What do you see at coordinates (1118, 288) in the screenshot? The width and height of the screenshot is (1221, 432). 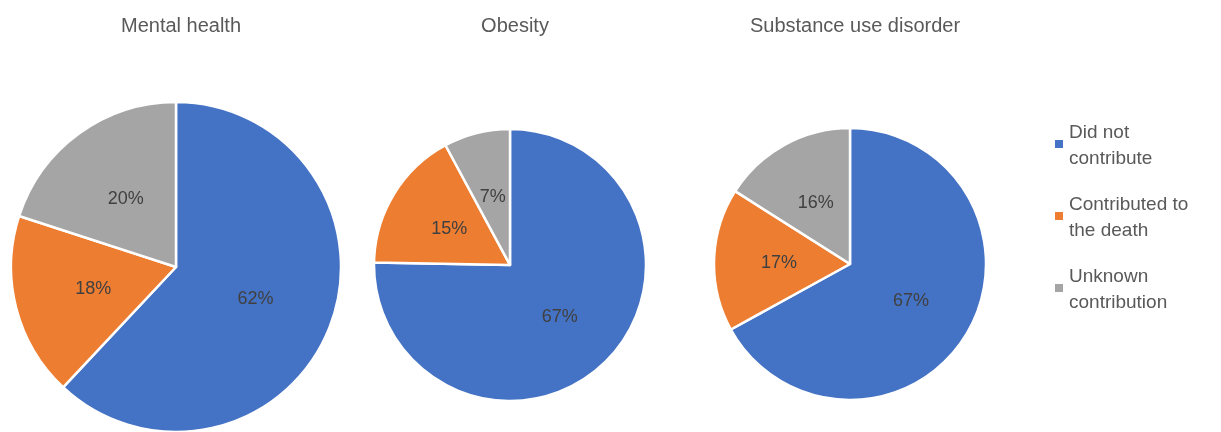 I see `legend-label: Unknown contribution` at bounding box center [1118, 288].